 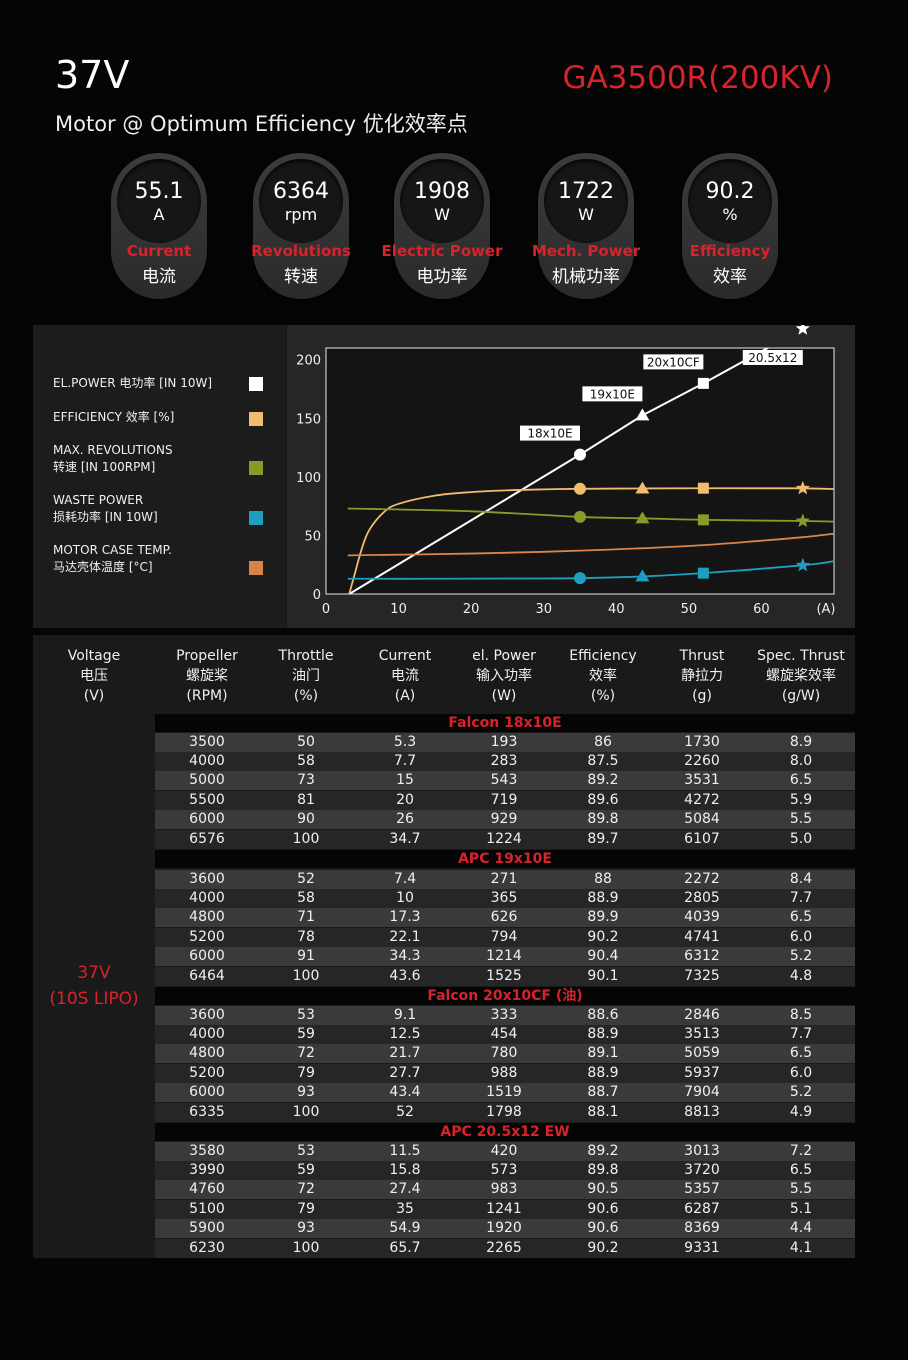 I want to click on prop-label: 20.5x12, so click(x=772, y=358).